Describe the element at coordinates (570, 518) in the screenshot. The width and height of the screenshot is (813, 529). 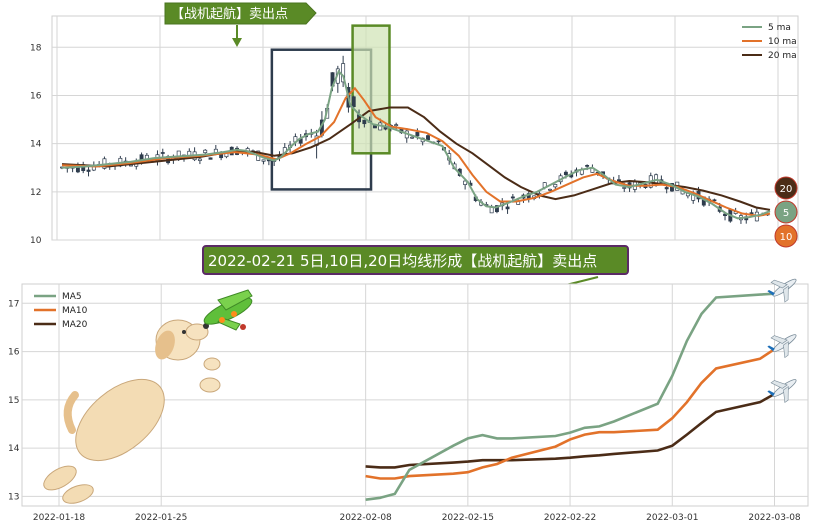
I see `bottom-x-tick: 2022-02-22` at that location.